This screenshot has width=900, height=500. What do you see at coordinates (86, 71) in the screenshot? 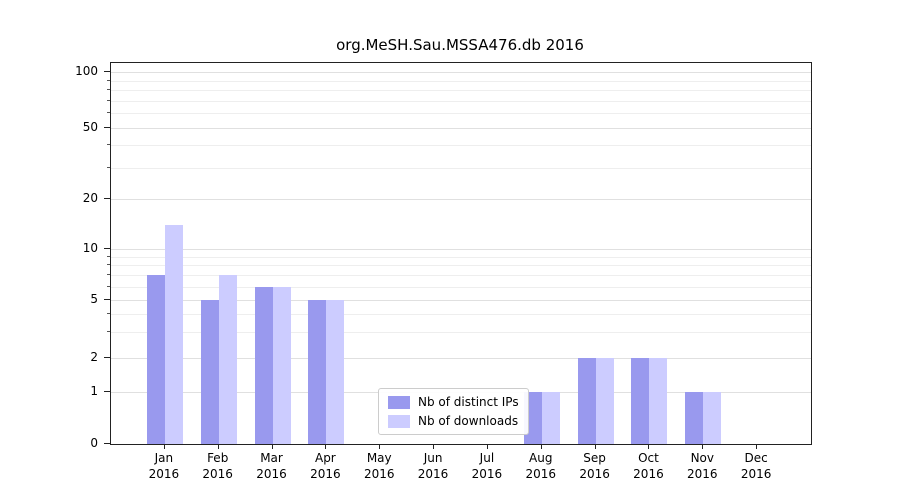
I see `y-tick-label: 100` at bounding box center [86, 71].